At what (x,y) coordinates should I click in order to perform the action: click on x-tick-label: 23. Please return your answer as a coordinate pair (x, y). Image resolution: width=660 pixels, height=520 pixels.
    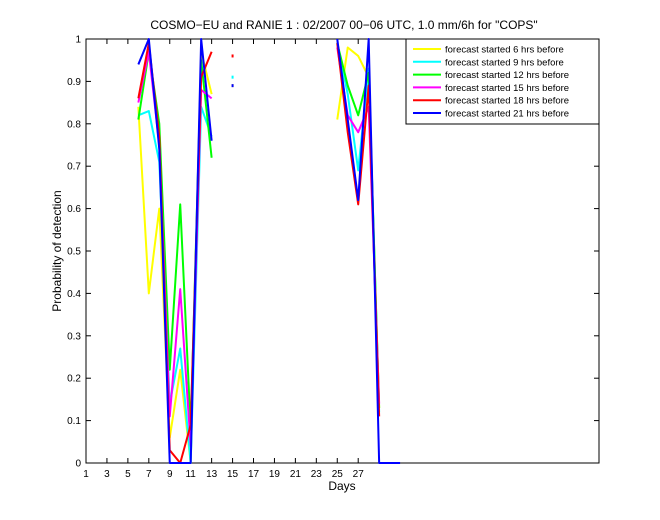
    Looking at the image, I should click on (317, 474).